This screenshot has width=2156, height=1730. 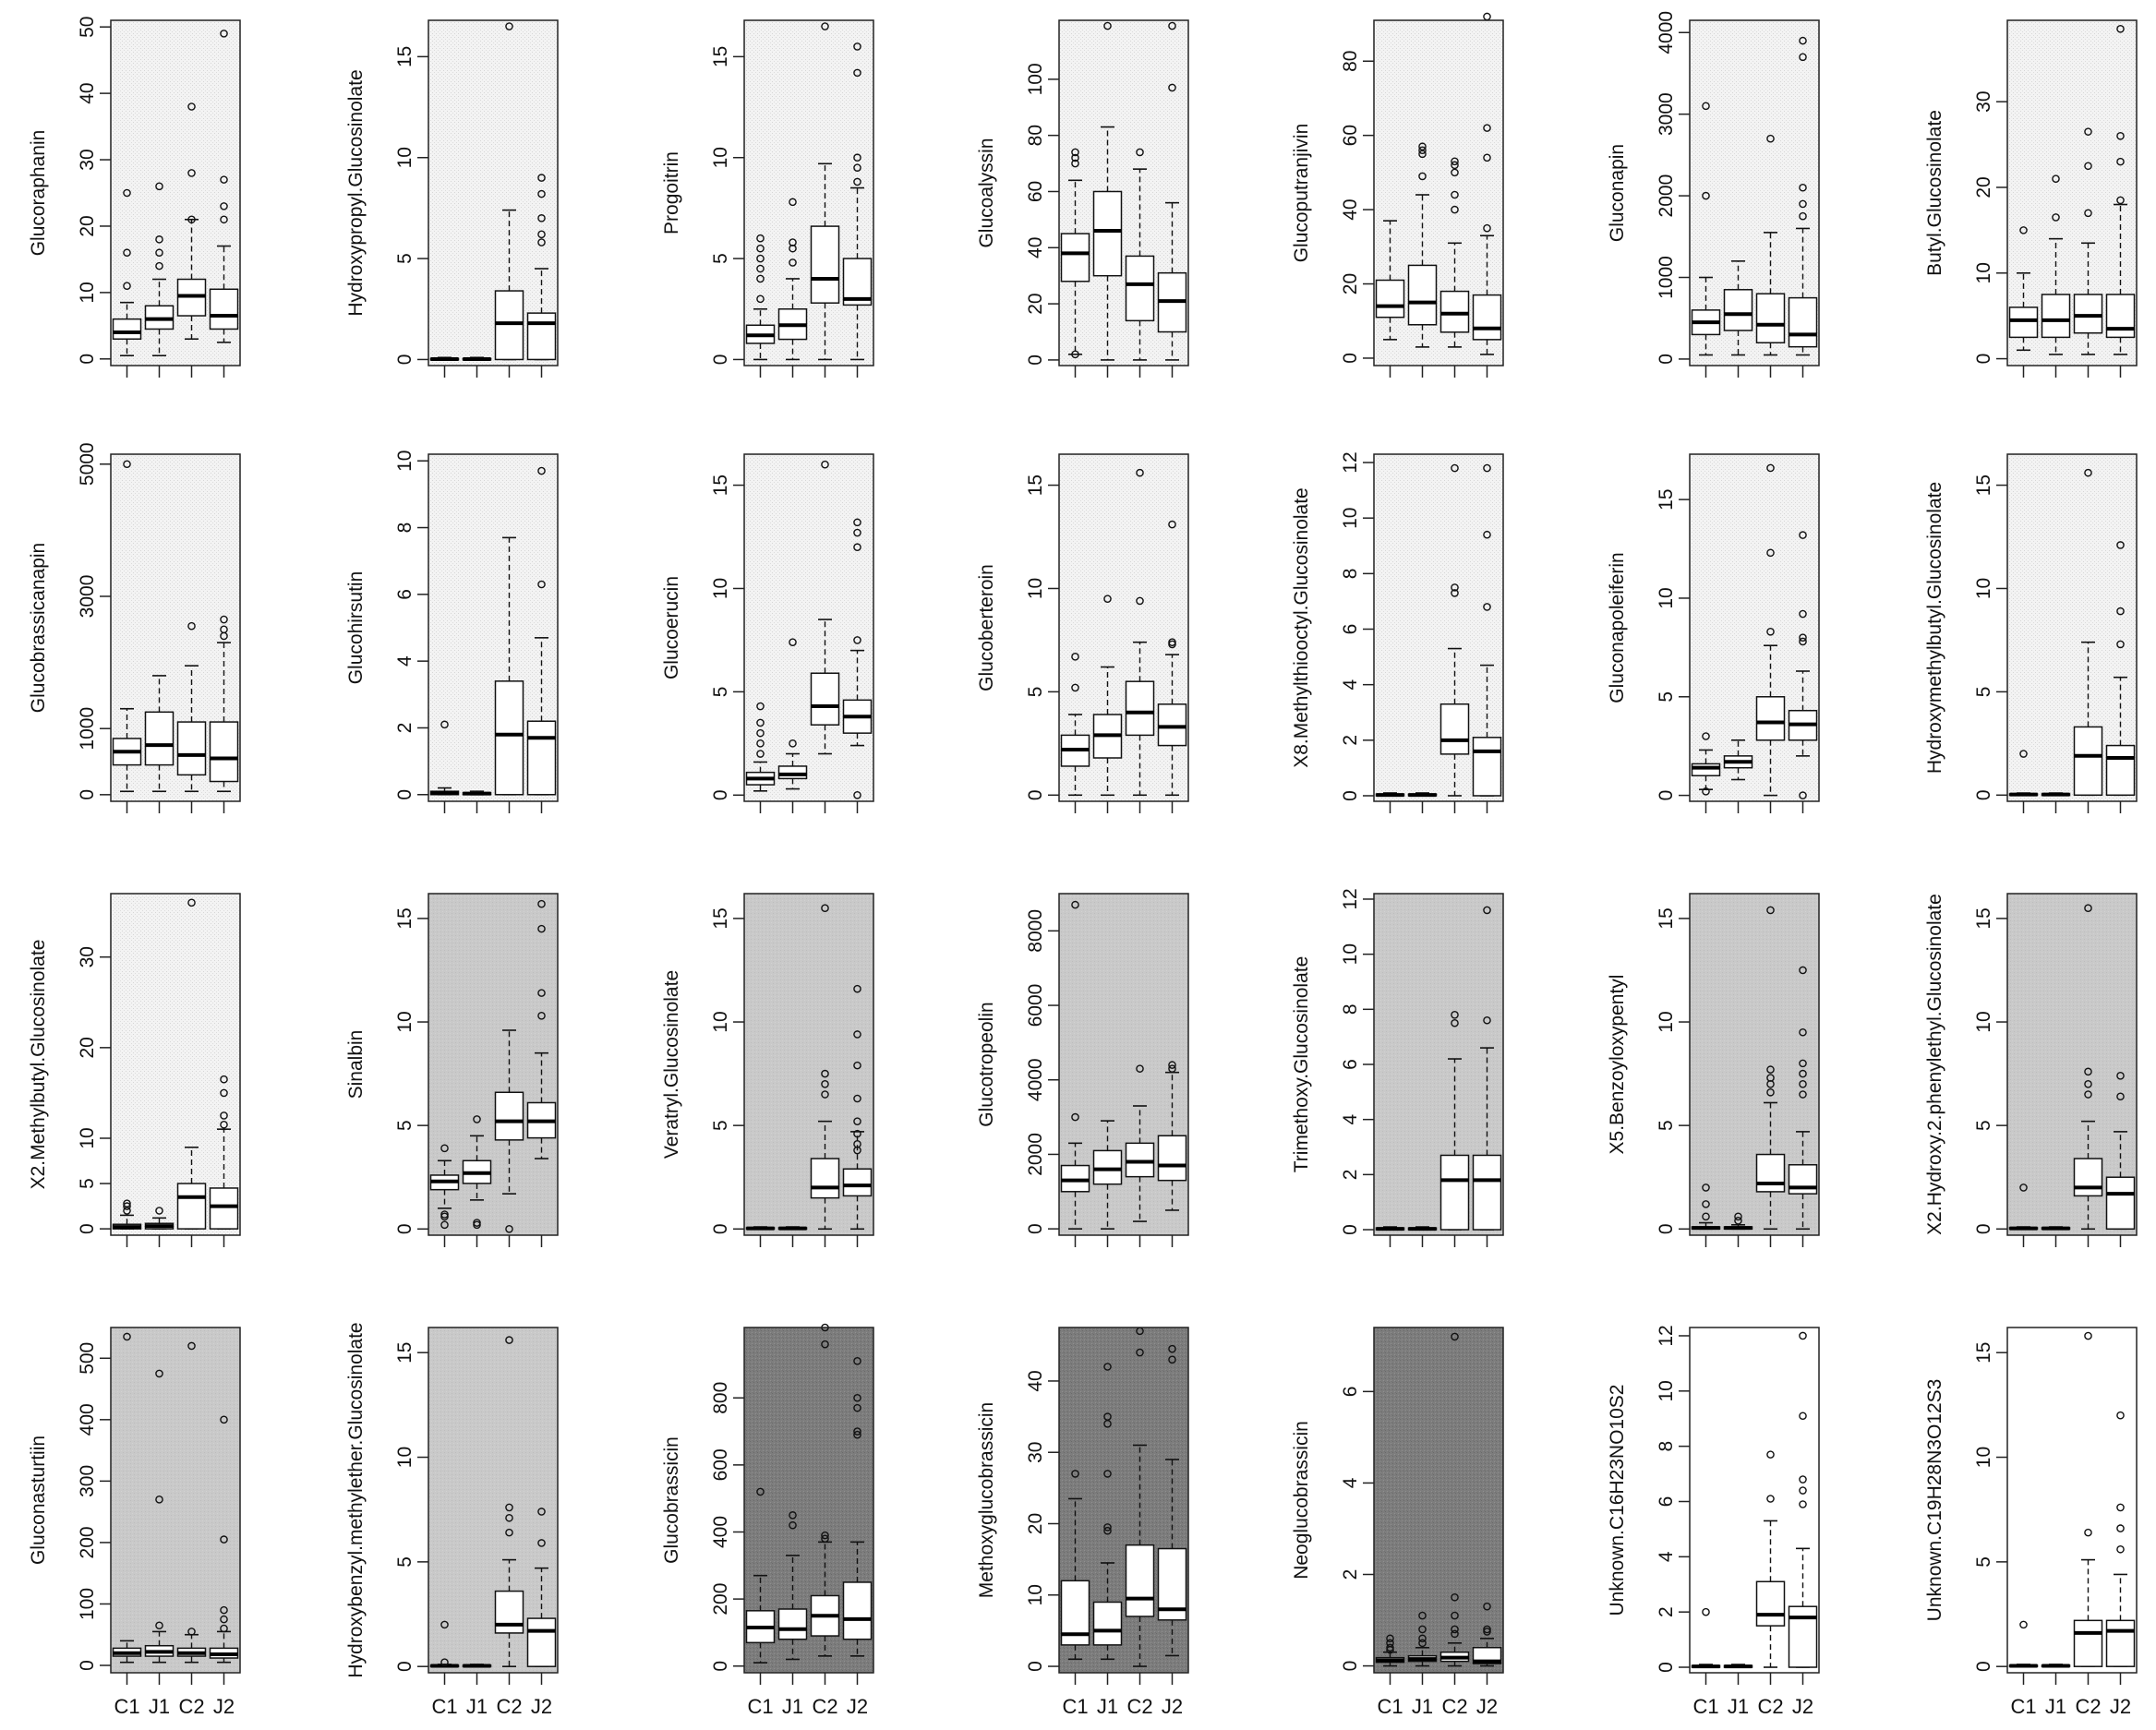 I want to click on y-tick-label: 400, so click(x=720, y=1532).